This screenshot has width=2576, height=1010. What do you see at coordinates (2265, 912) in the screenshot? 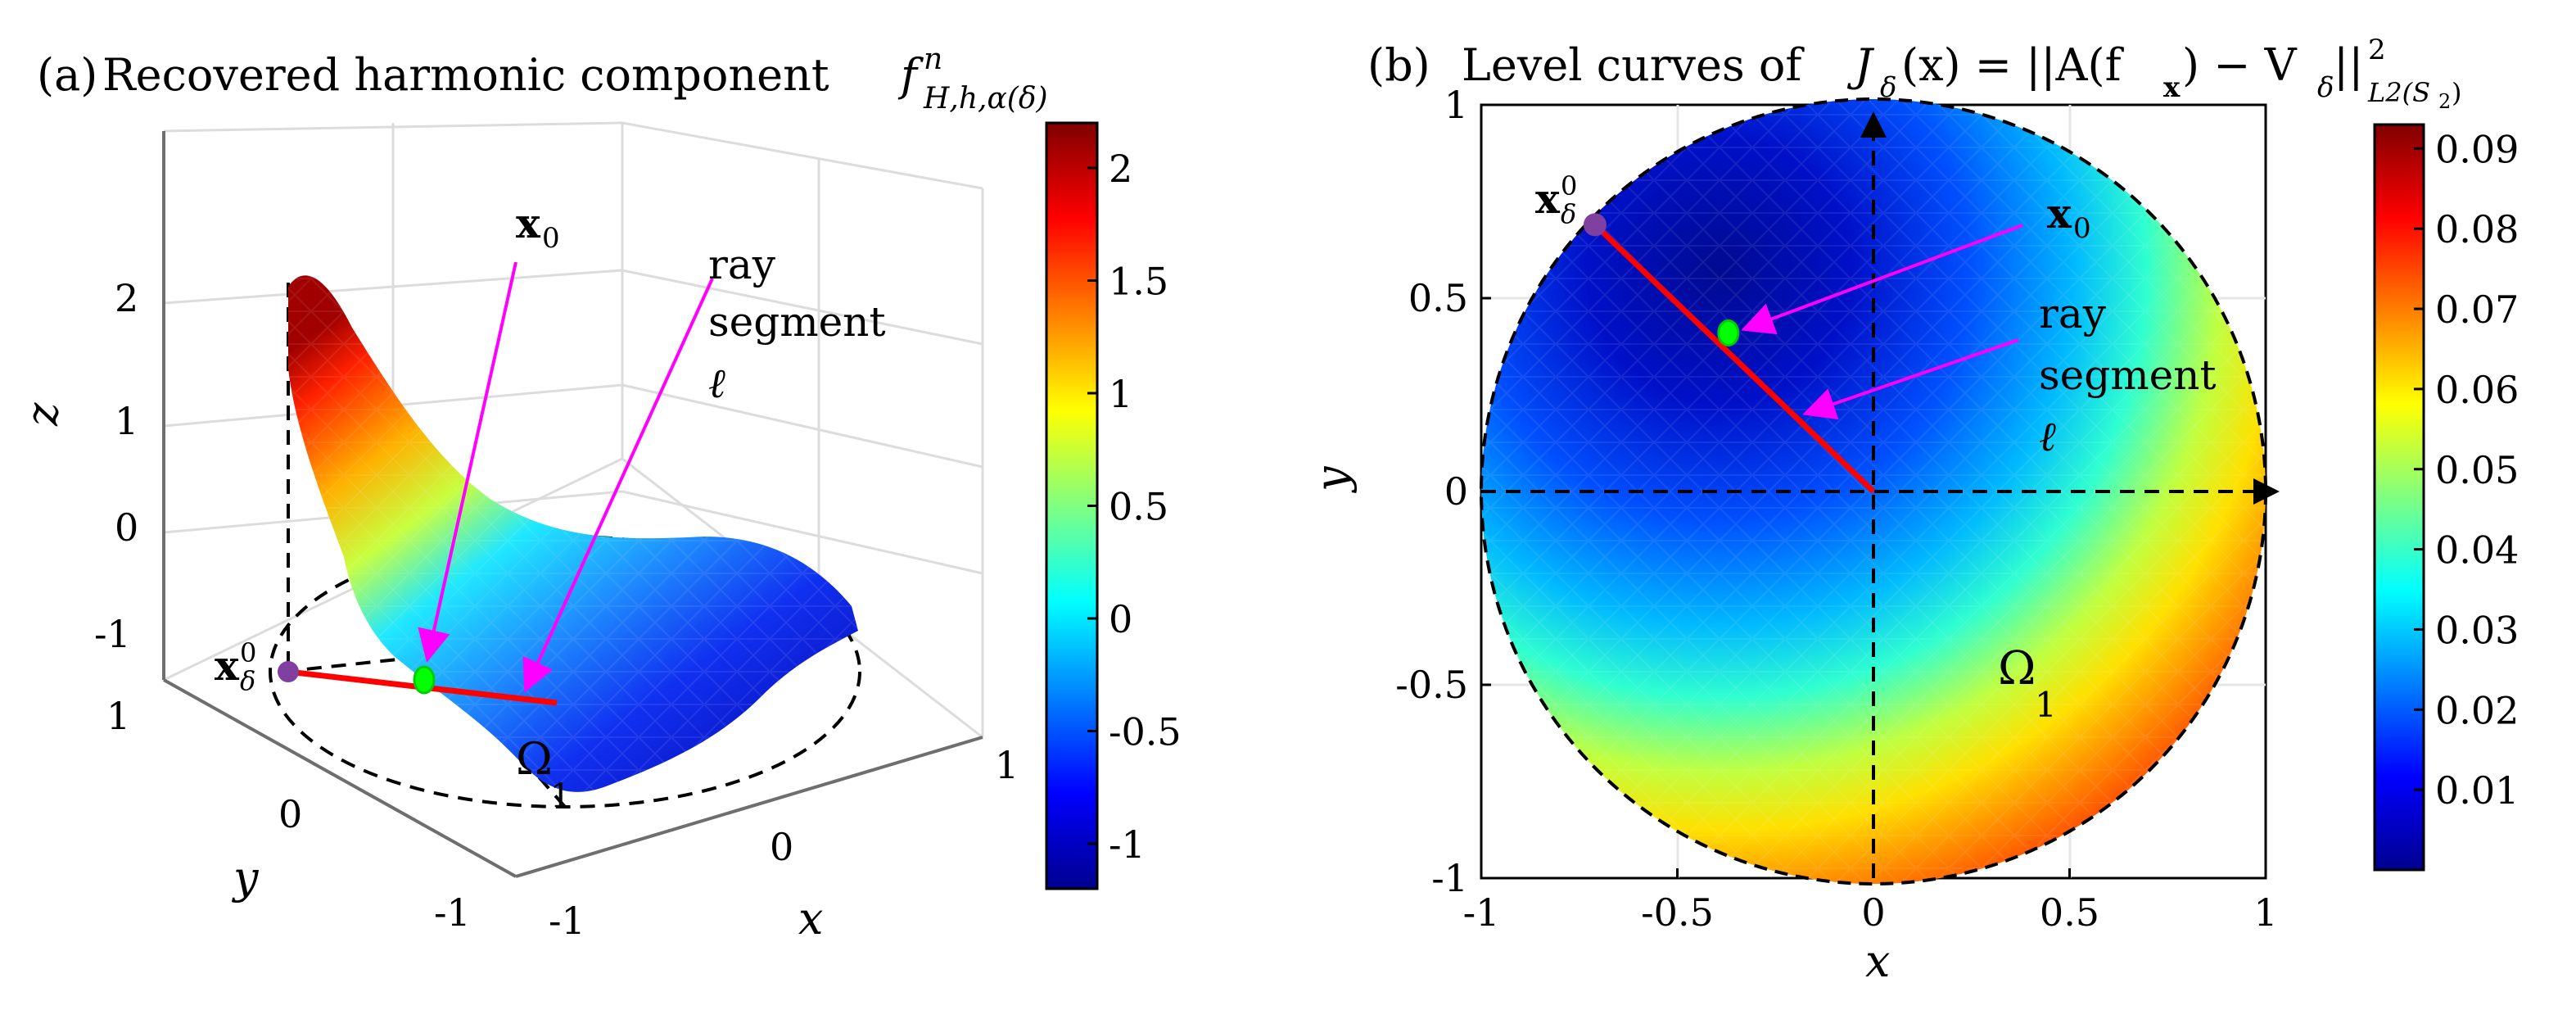
I see `panel-b-xtick-label: 1` at bounding box center [2265, 912].